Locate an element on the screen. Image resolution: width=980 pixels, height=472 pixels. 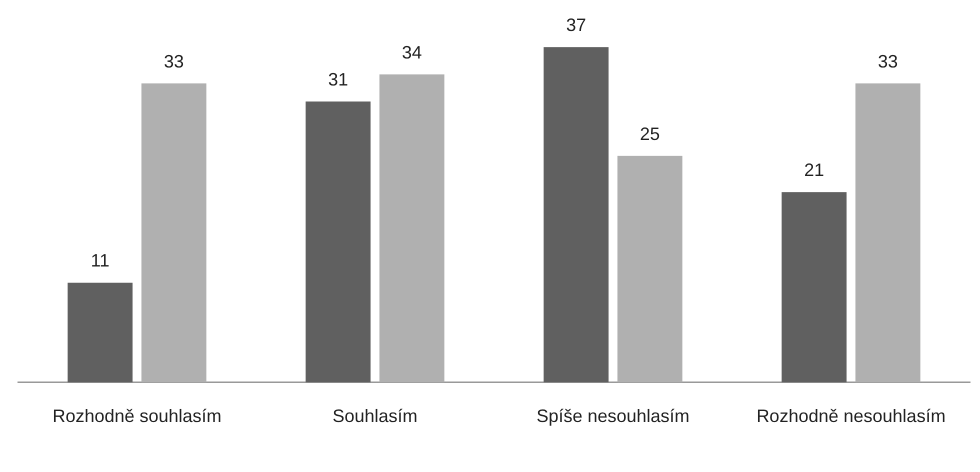
data-label: 11 is located at coordinates (100, 260).